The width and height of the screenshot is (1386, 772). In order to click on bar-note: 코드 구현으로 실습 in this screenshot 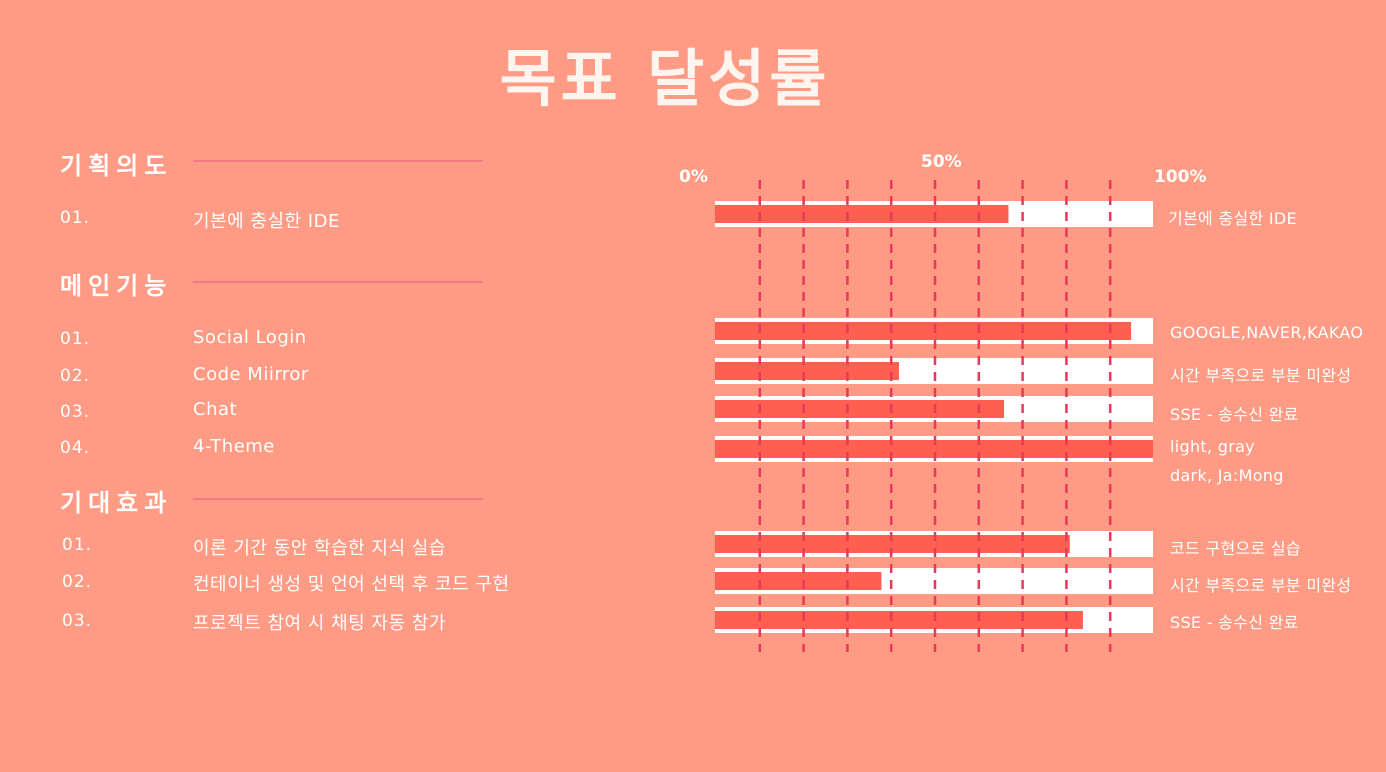, I will do `click(1235, 548)`.